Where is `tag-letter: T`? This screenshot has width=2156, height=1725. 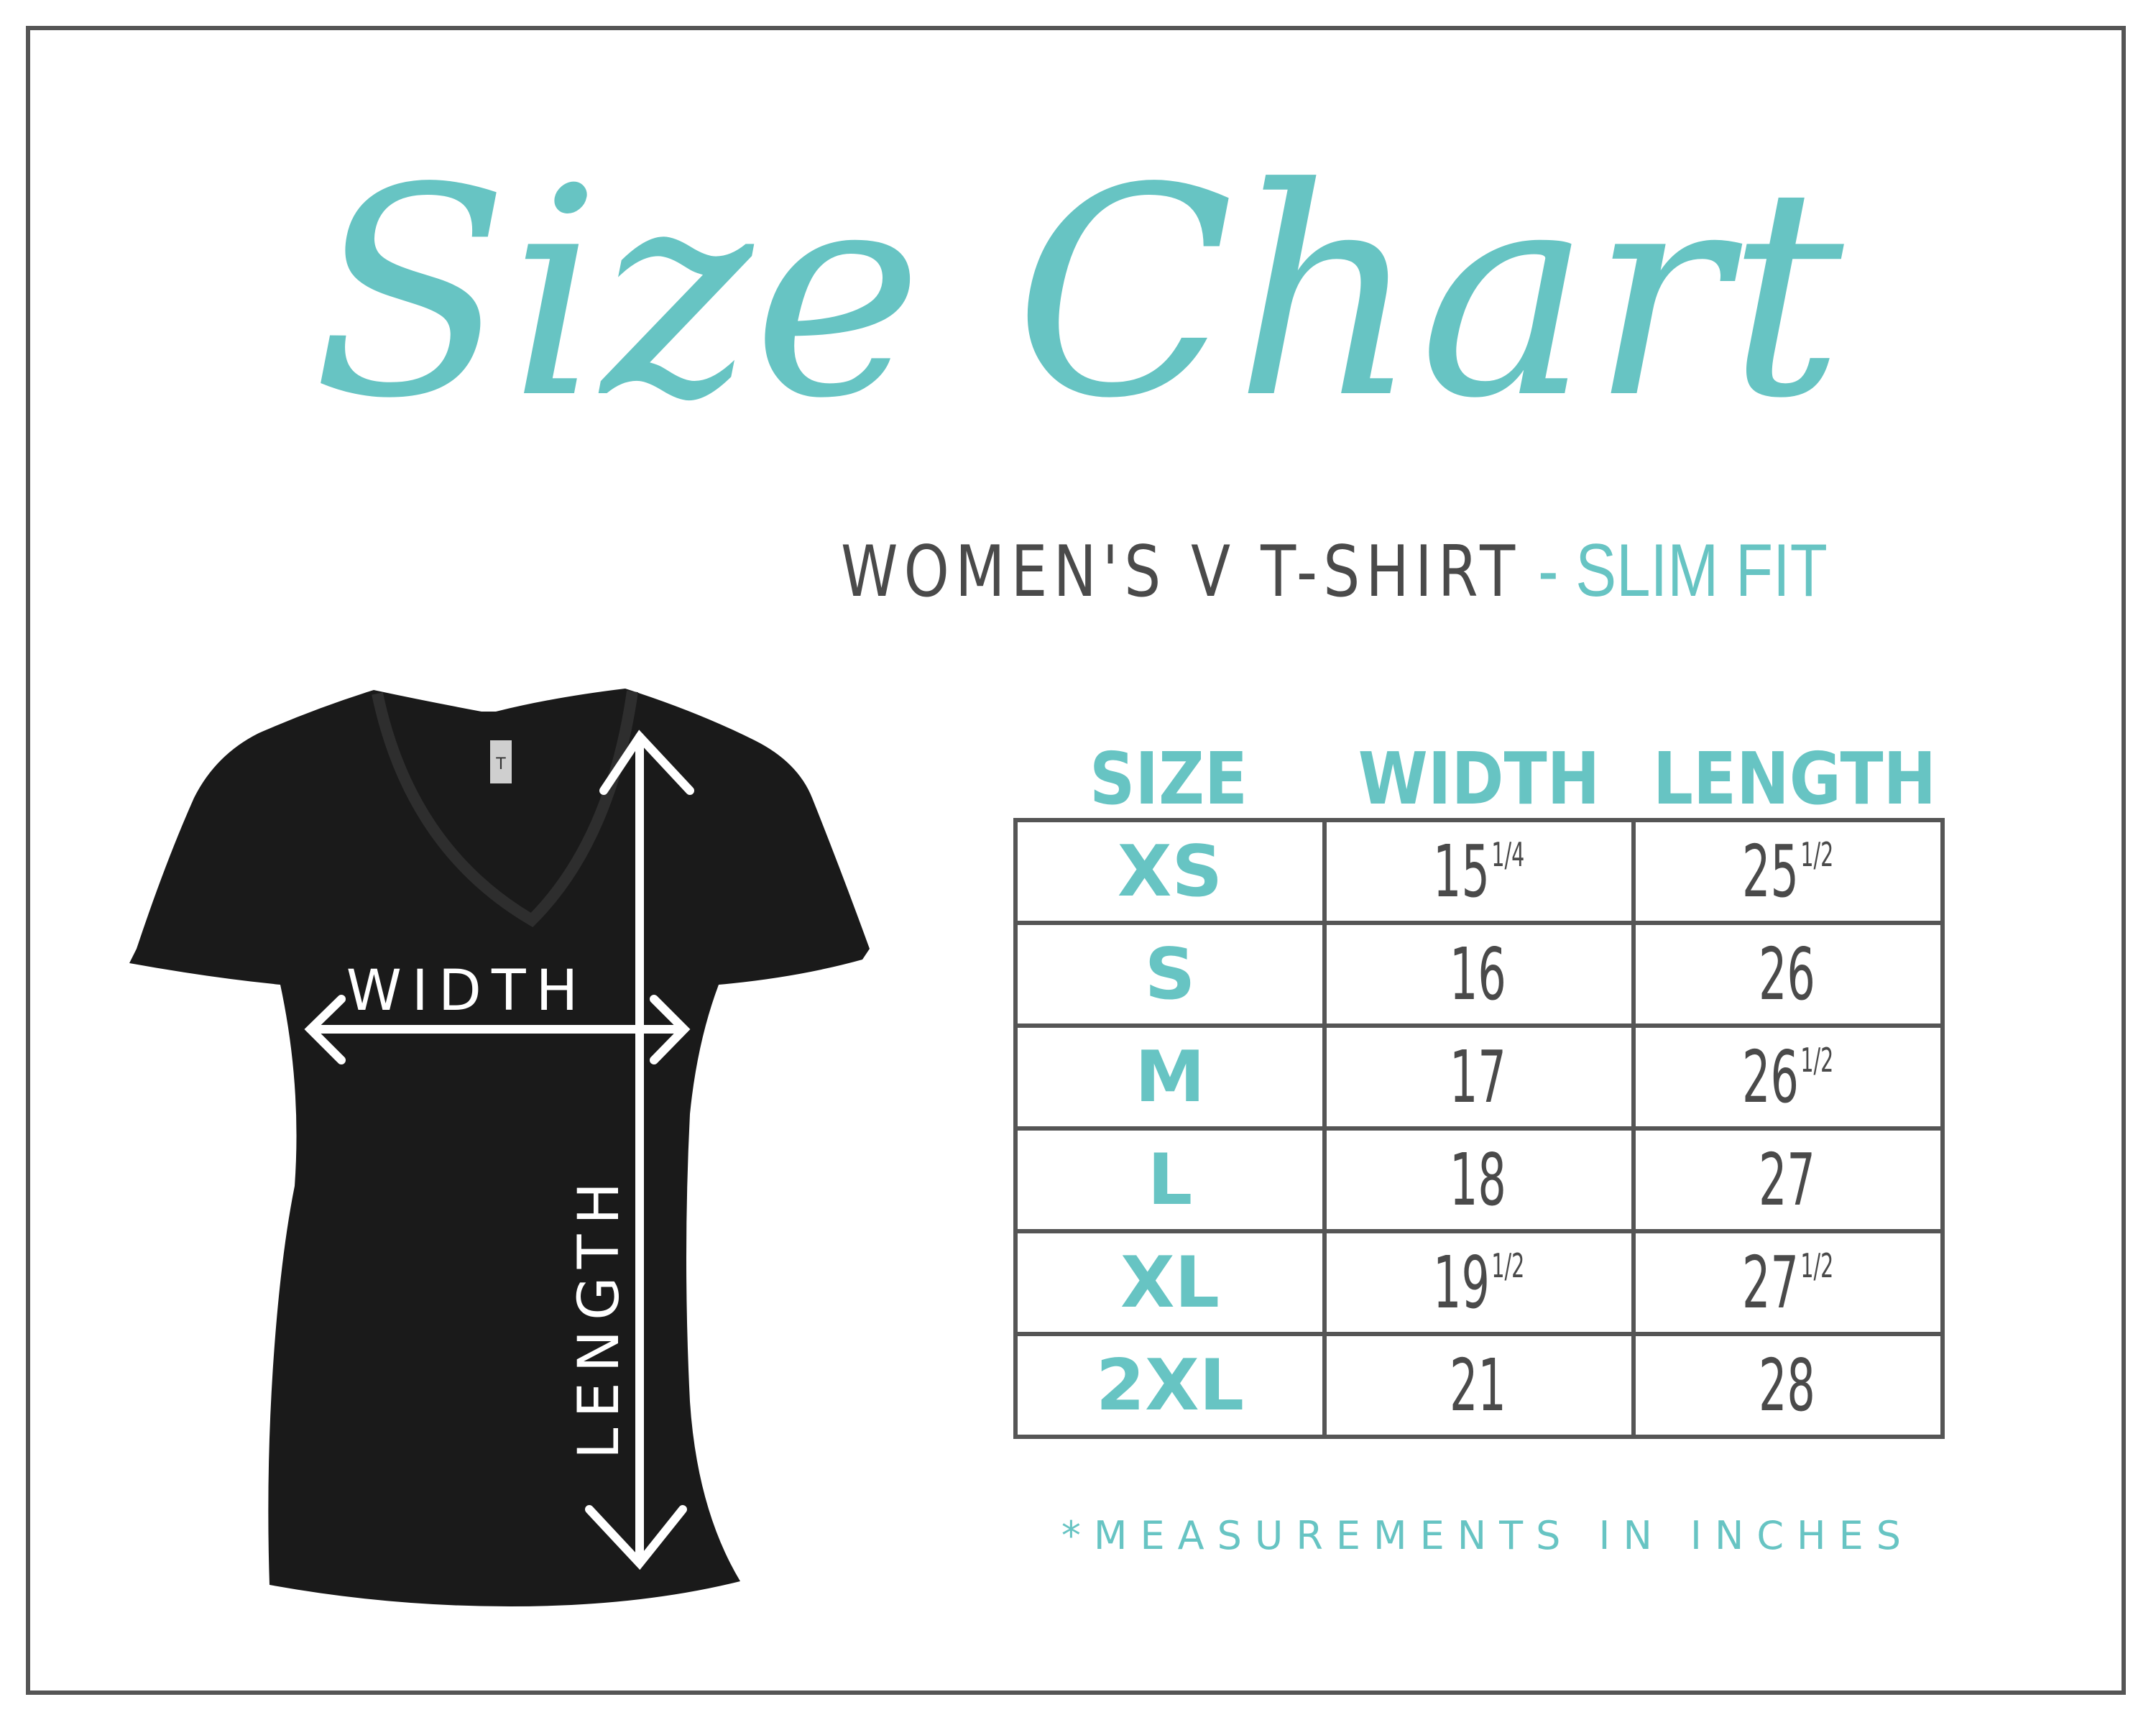
tag-letter: T is located at coordinates (500, 764).